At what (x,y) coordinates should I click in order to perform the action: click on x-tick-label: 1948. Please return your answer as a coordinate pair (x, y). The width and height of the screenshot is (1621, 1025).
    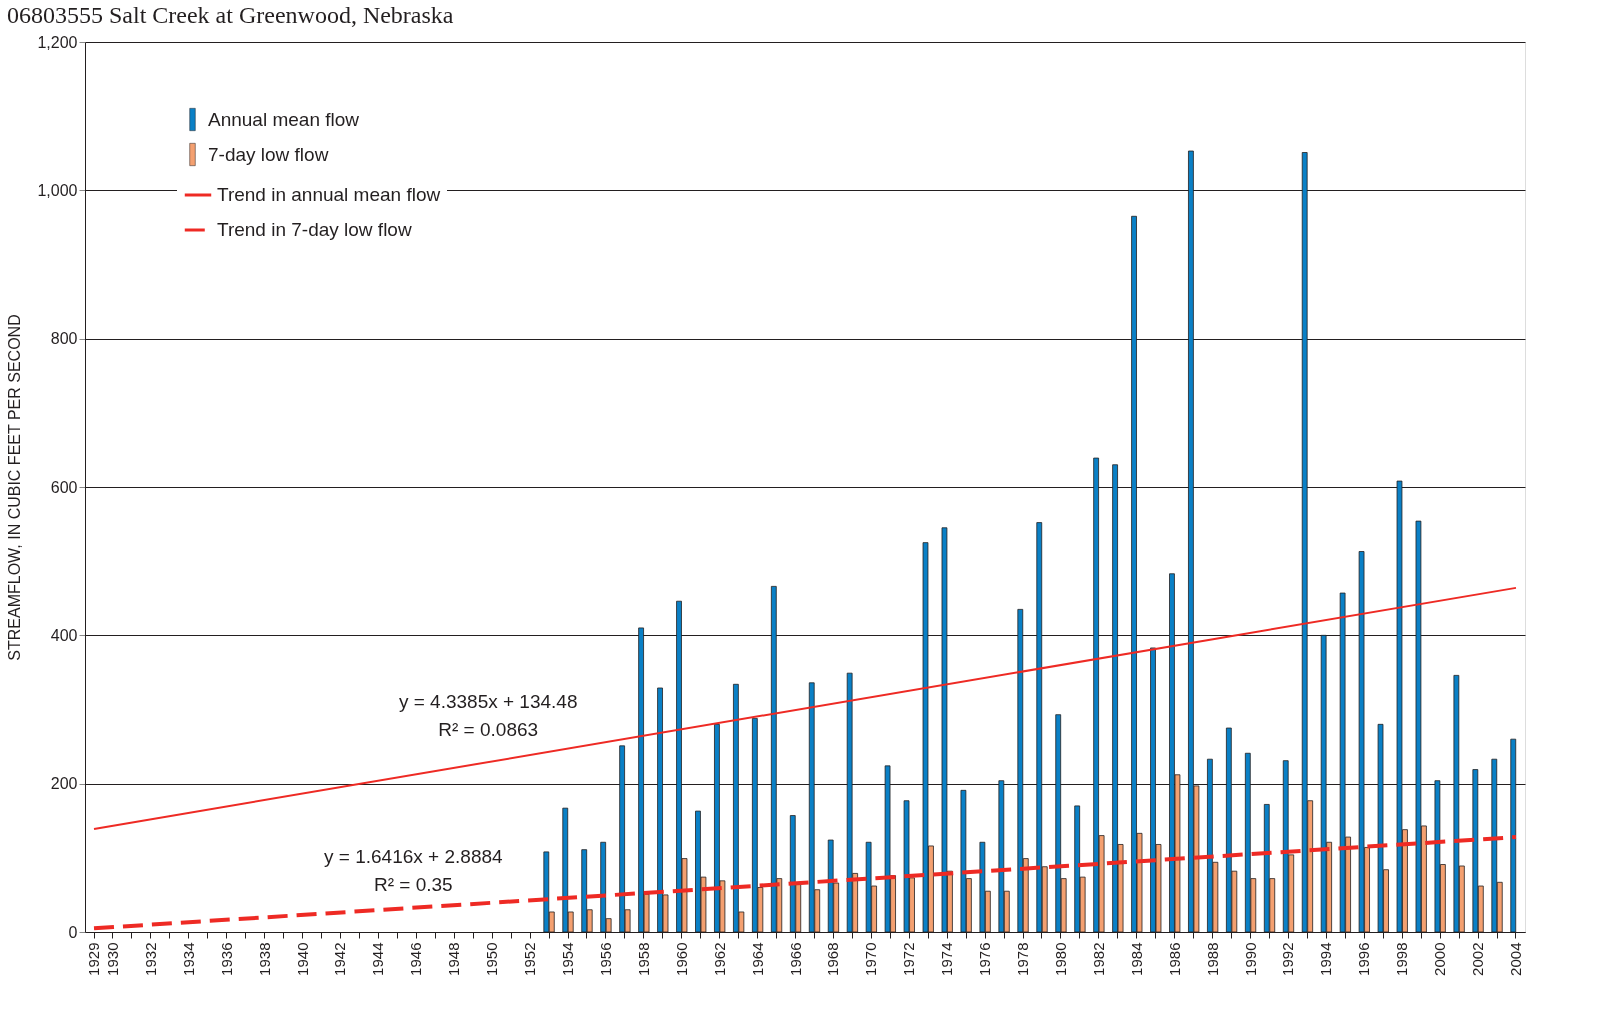
    Looking at the image, I should click on (454, 959).